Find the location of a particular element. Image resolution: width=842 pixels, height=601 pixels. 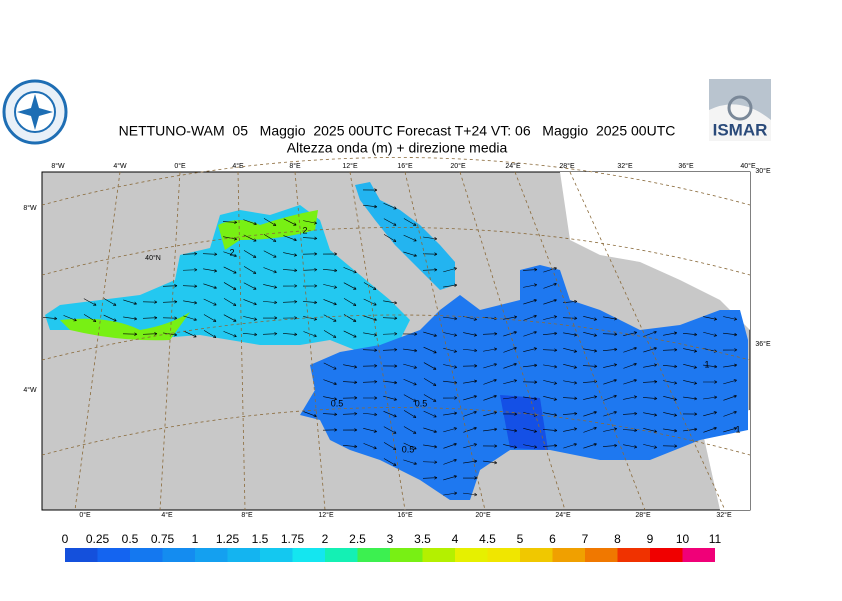

colorbar-label: 0.75 is located at coordinates (163, 539).